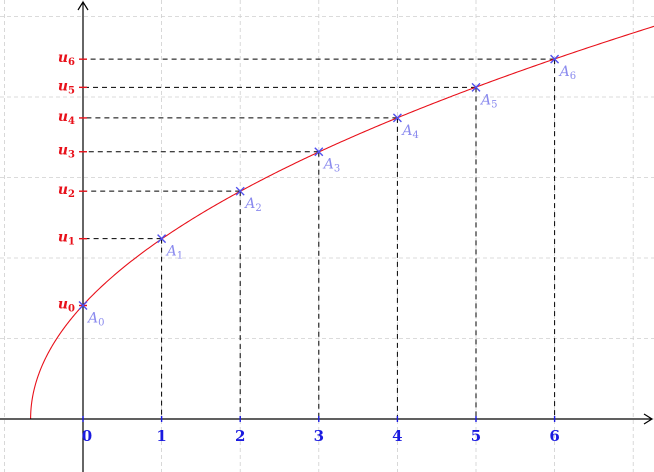 The image size is (654, 472). I want to click on u-label: u5, so click(66, 87).